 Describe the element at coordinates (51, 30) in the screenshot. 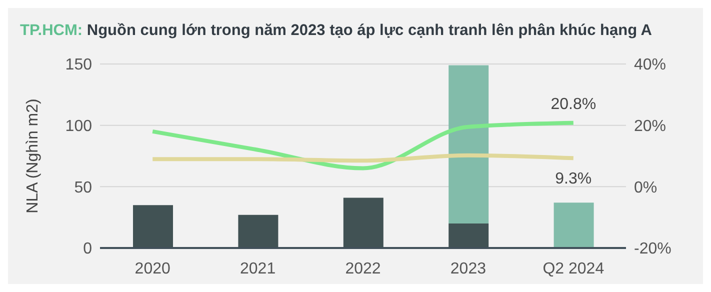

I see `chart-title: TP.HCM:` at that location.